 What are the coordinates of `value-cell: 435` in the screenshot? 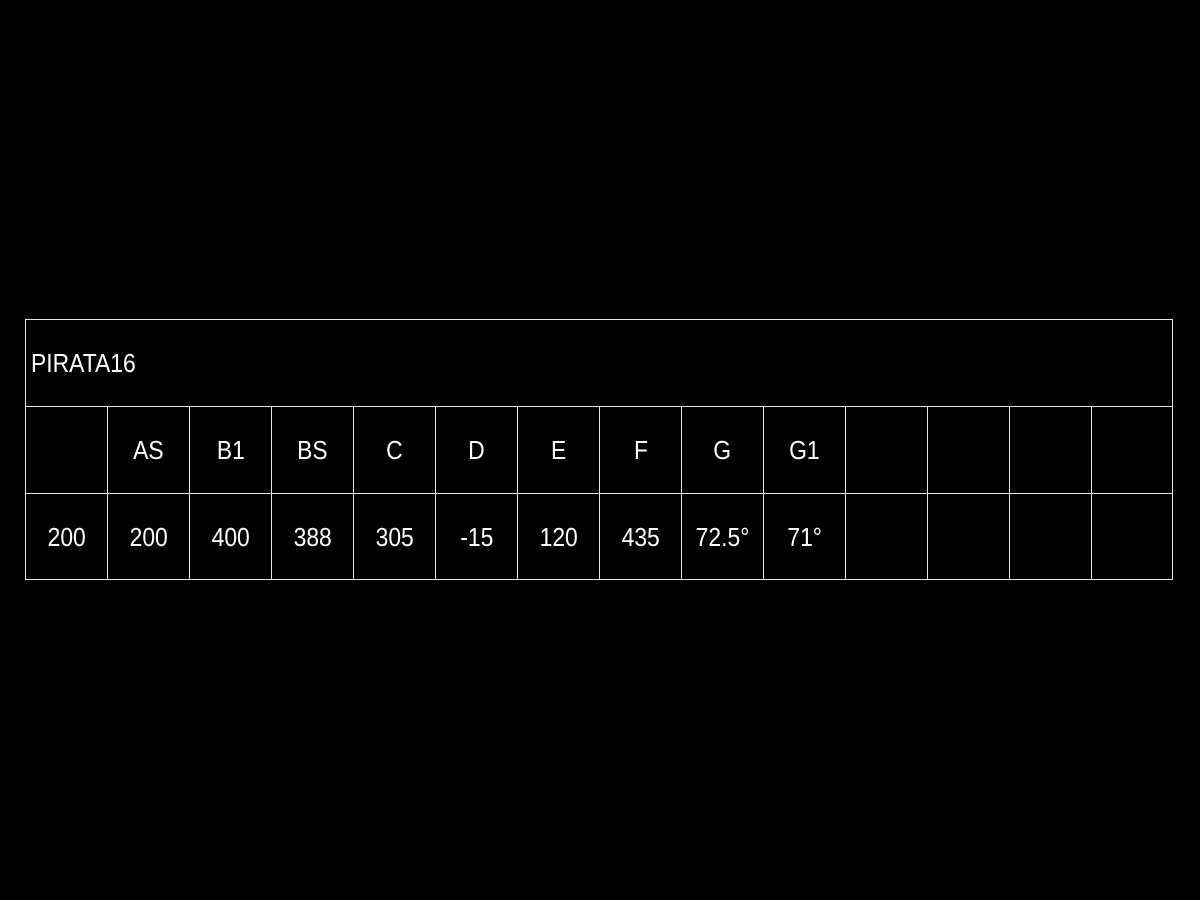 It's located at (641, 537).